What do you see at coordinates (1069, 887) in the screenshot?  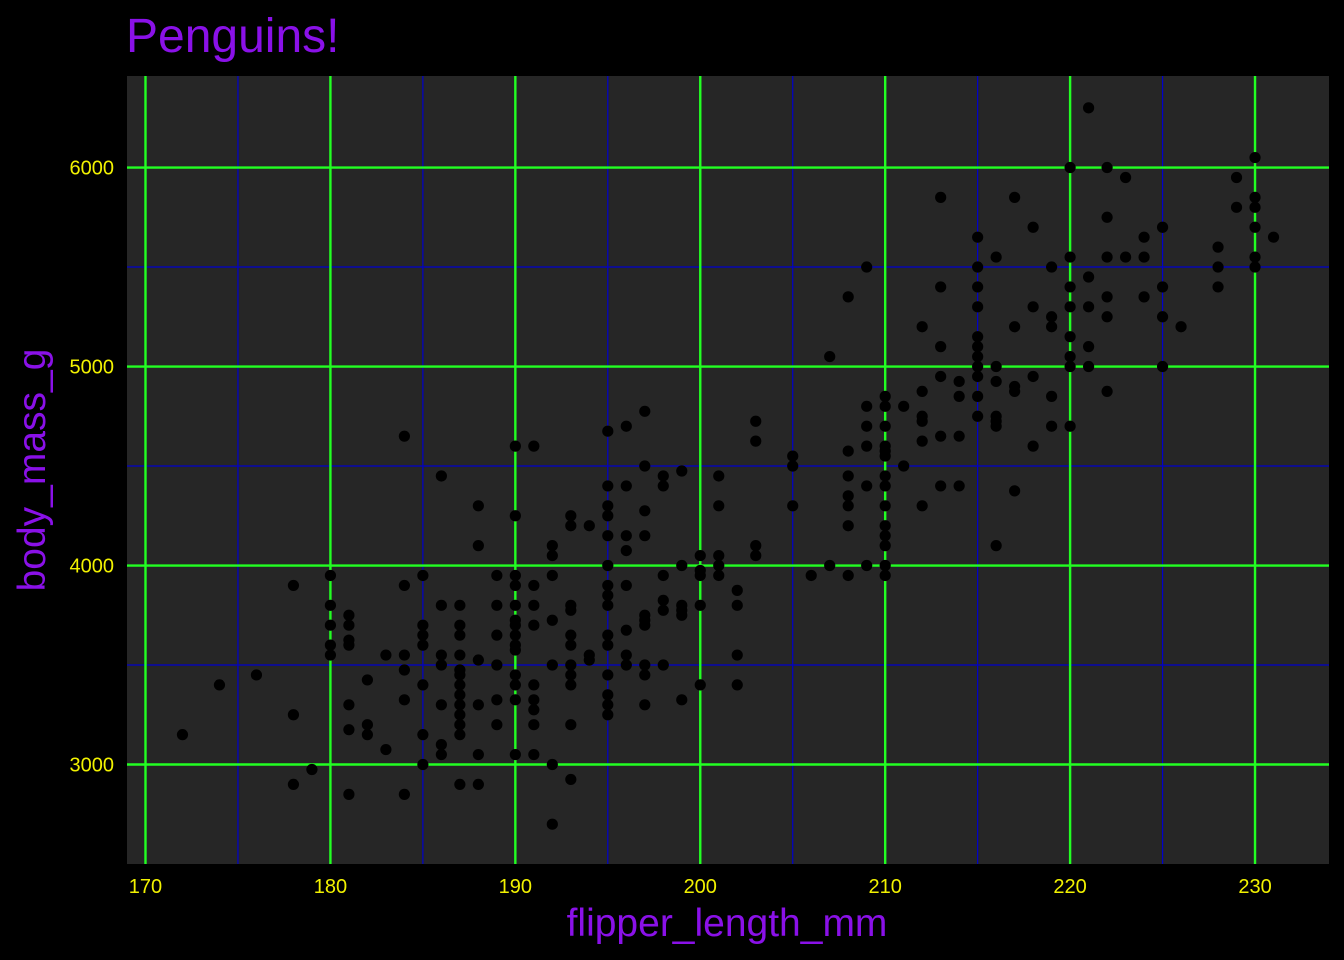 I see `x-tick-label: 220` at bounding box center [1069, 887].